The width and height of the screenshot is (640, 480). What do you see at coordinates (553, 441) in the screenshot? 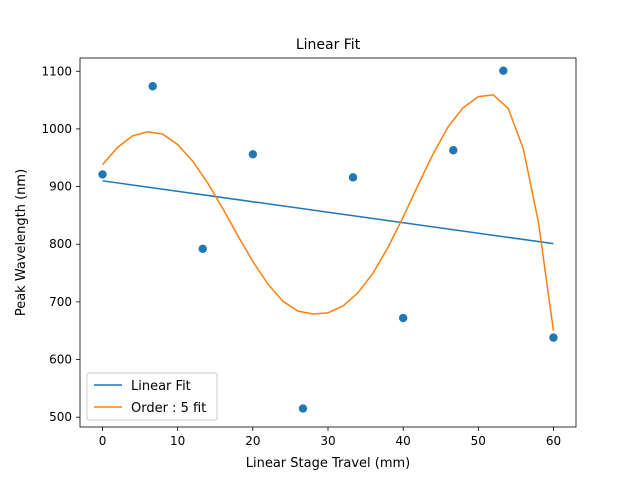
I see `x-tick-label: 60` at bounding box center [553, 441].